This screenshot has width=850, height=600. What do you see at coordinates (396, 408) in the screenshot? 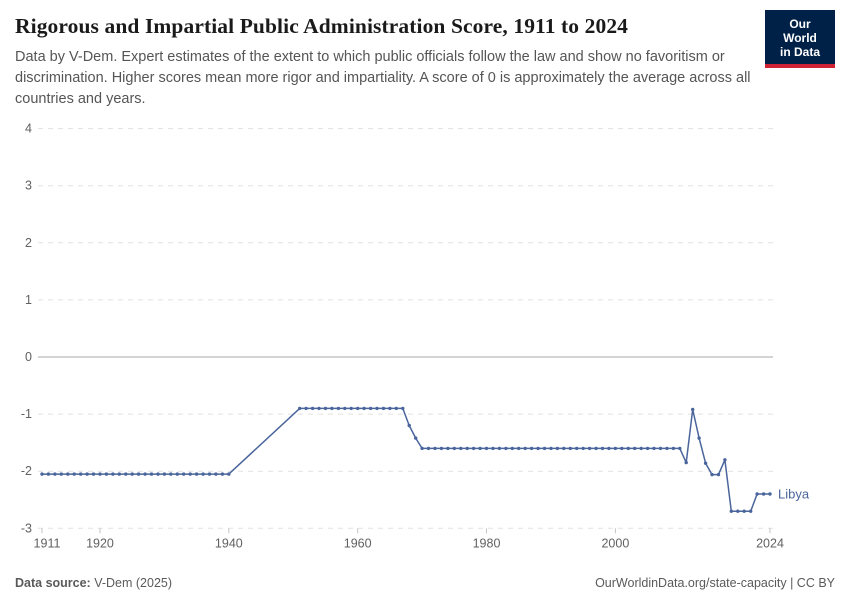
I see `data-point-1966` at bounding box center [396, 408].